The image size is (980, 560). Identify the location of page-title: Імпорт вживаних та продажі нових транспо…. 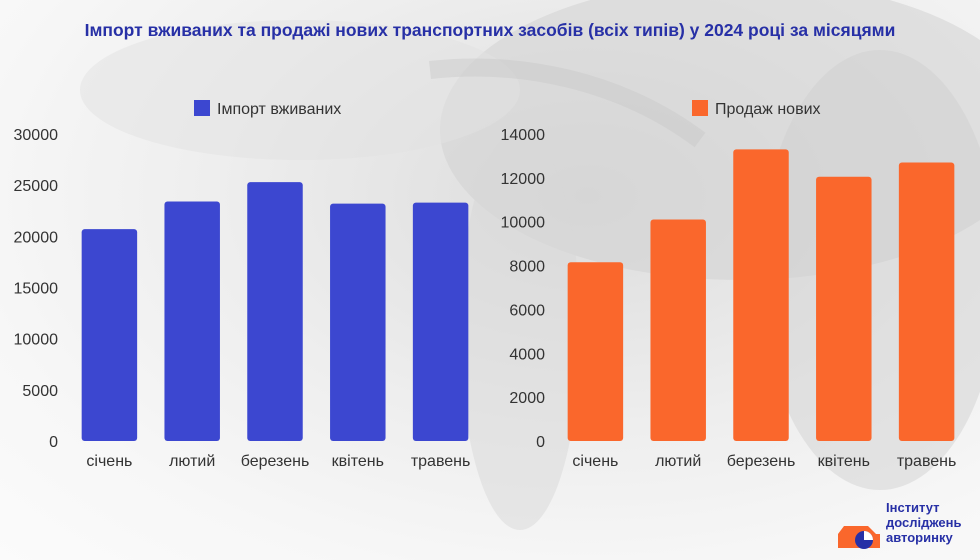
(490, 30).